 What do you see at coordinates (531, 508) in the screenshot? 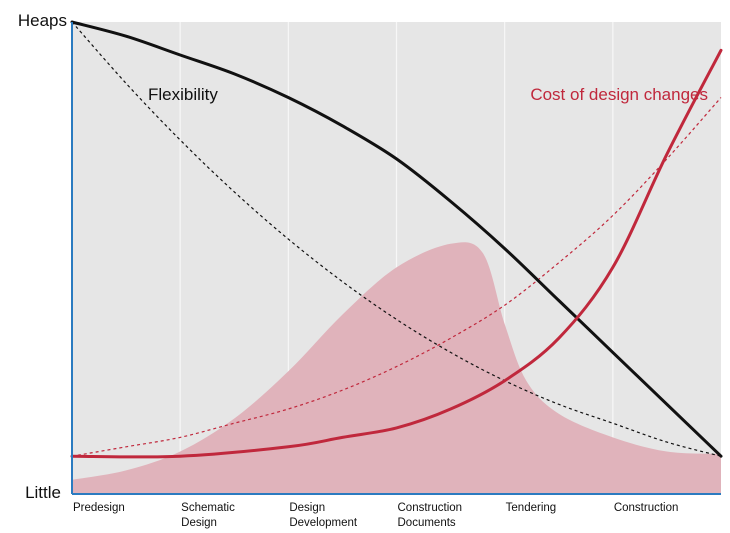
I see `x-tick-label: Tendering` at bounding box center [531, 508].